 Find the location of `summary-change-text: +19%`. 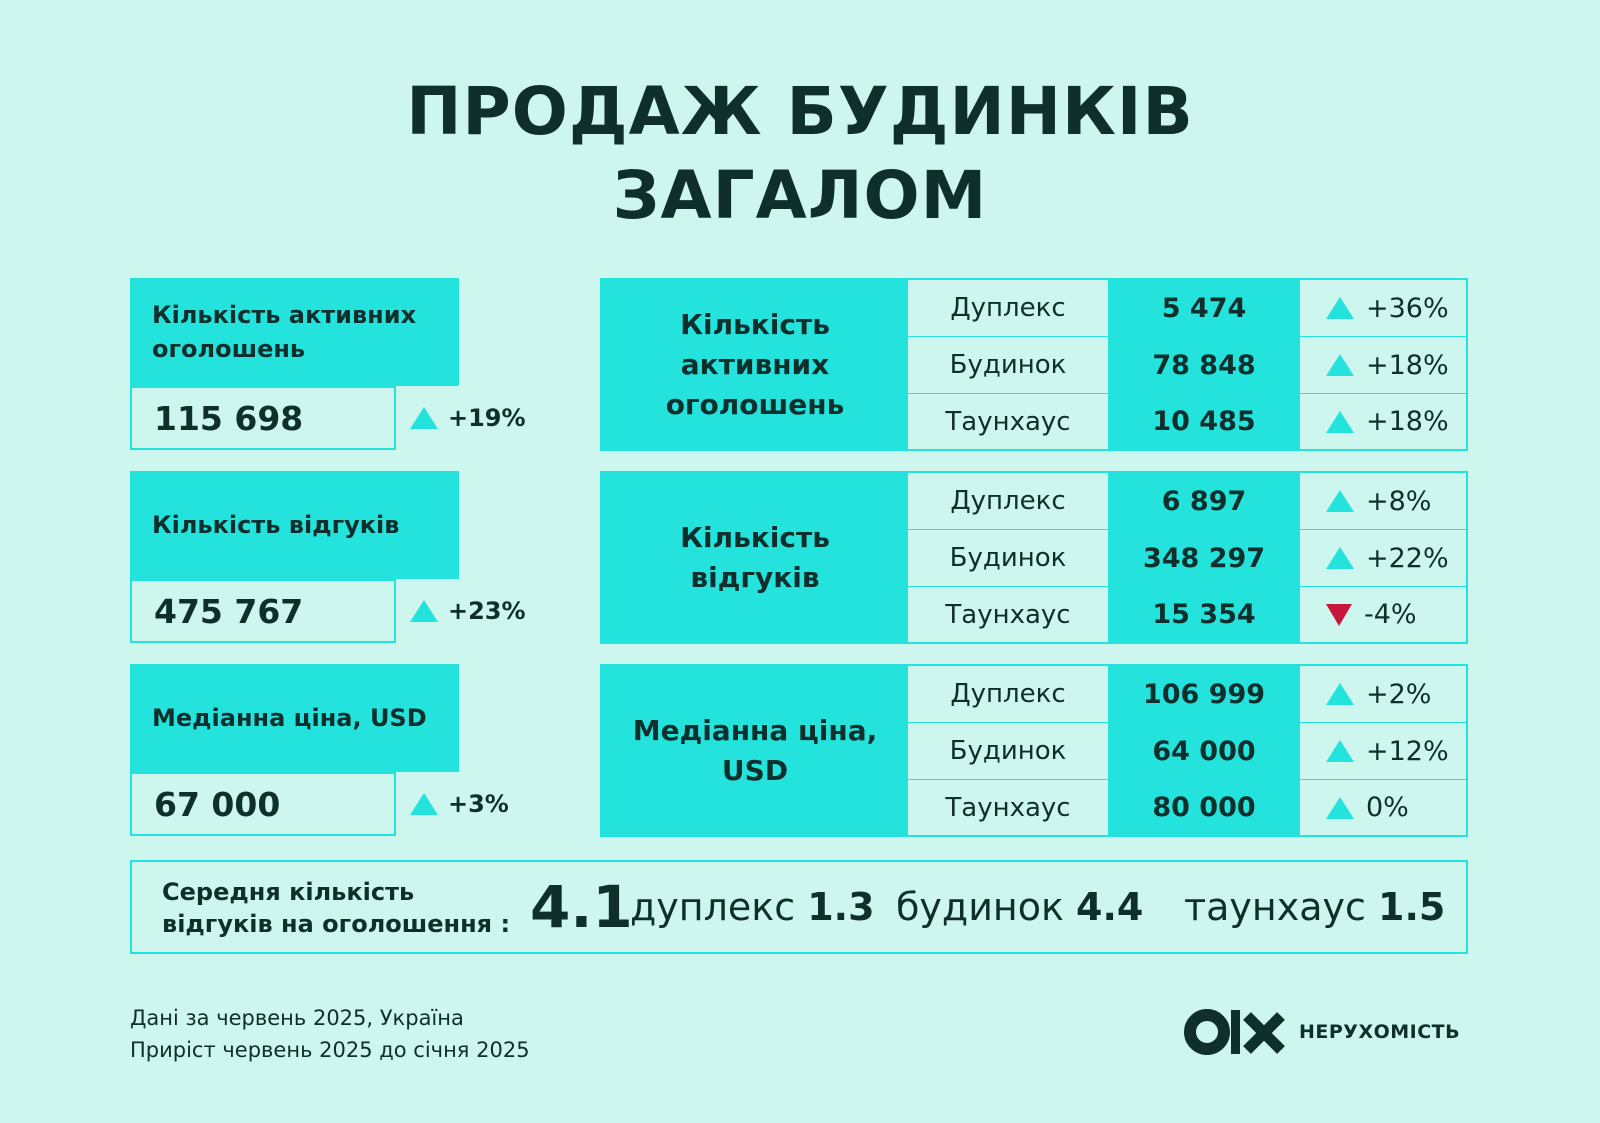

summary-change-text: +19% is located at coordinates (487, 418).